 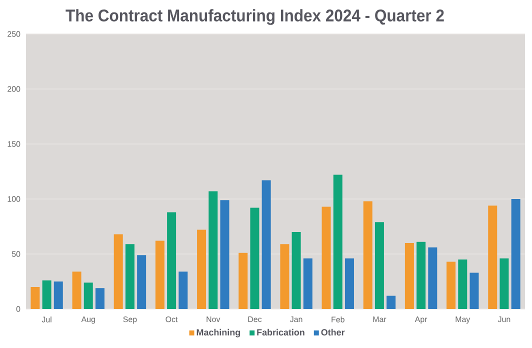 What do you see at coordinates (218, 333) in the screenshot?
I see `legend-label: Machining` at bounding box center [218, 333].